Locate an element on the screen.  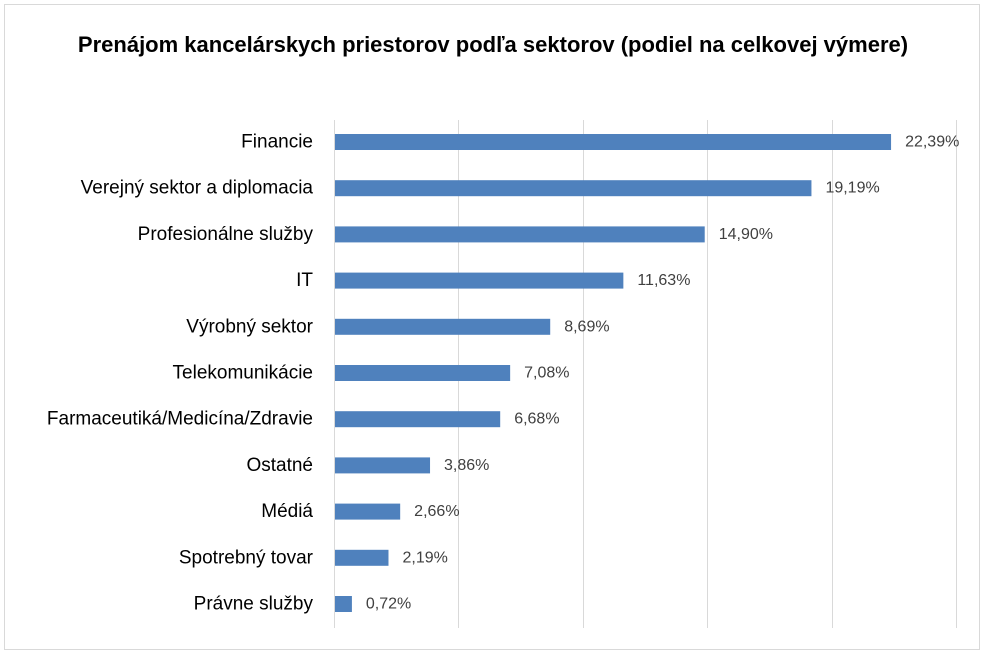
category-label: Financie is located at coordinates (277, 142).